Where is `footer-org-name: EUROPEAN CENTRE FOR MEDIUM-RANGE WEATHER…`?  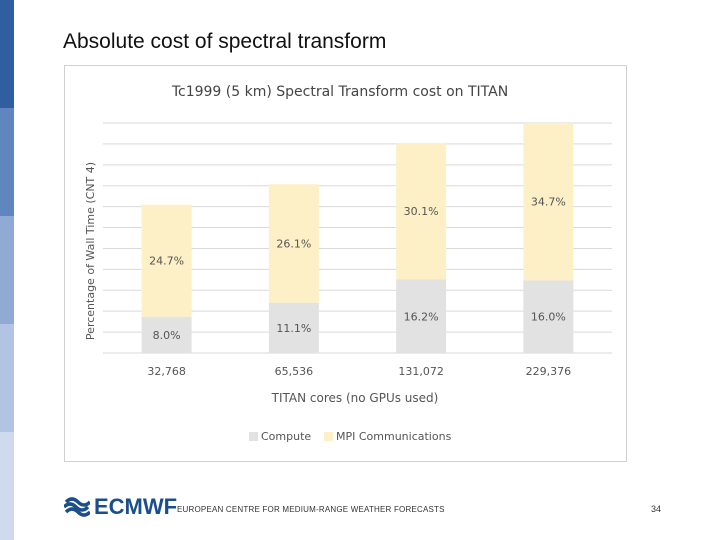
footer-org-name: EUROPEAN CENTRE FOR MEDIUM-RANGE WEATHER… is located at coordinates (311, 509).